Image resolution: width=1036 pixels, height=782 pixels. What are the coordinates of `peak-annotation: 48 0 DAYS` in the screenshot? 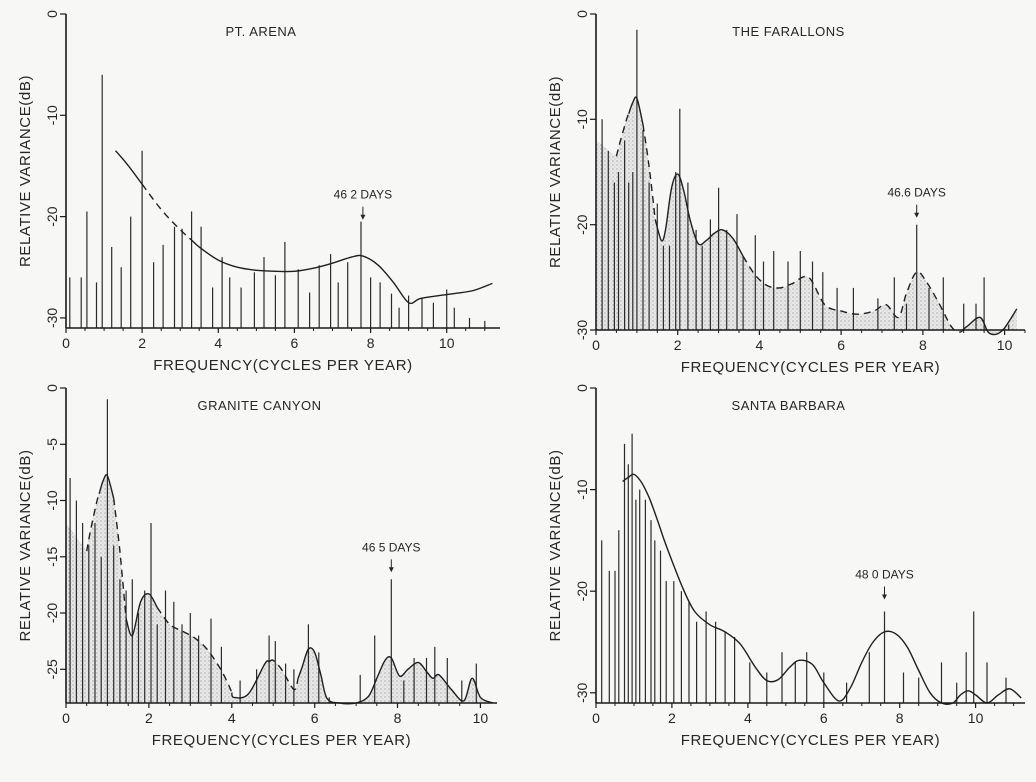 It's located at (884, 575).